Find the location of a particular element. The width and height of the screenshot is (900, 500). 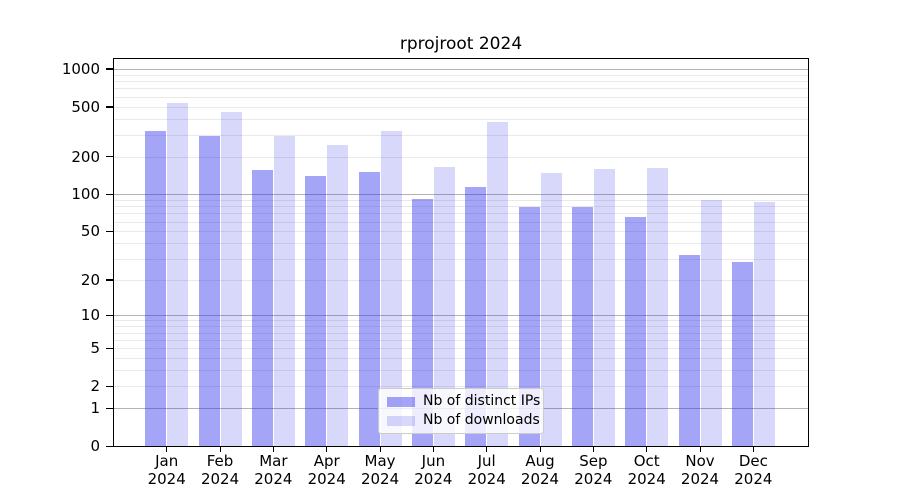

x-tick-label: Jul 2024 is located at coordinates (487, 470).